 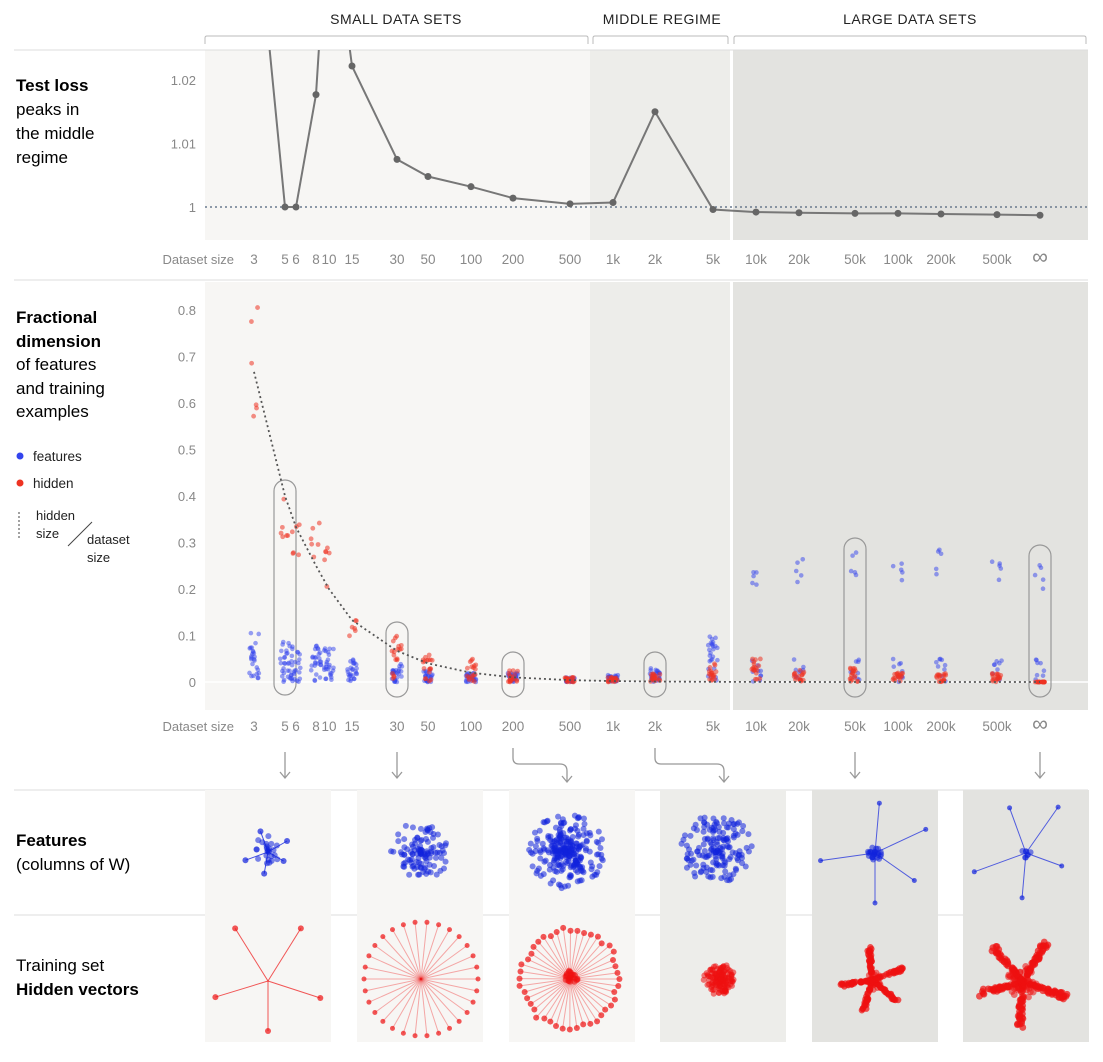 I want to click on dim-panel-title-1: Fractional, so click(x=56, y=317).